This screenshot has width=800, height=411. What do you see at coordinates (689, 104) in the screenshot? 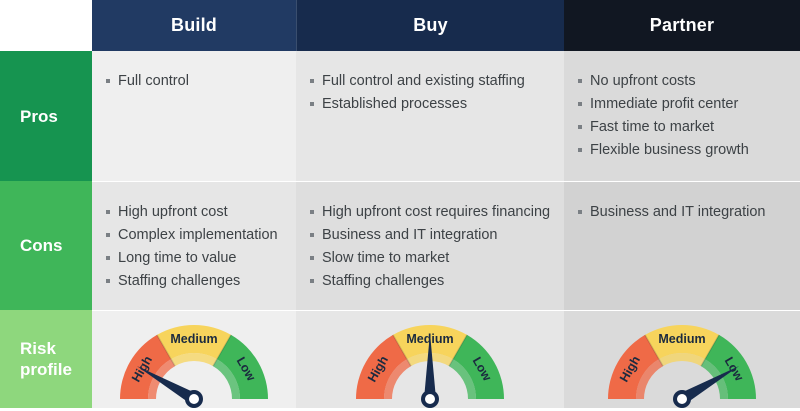
I see `list-item: Immediate profit center` at bounding box center [689, 104].